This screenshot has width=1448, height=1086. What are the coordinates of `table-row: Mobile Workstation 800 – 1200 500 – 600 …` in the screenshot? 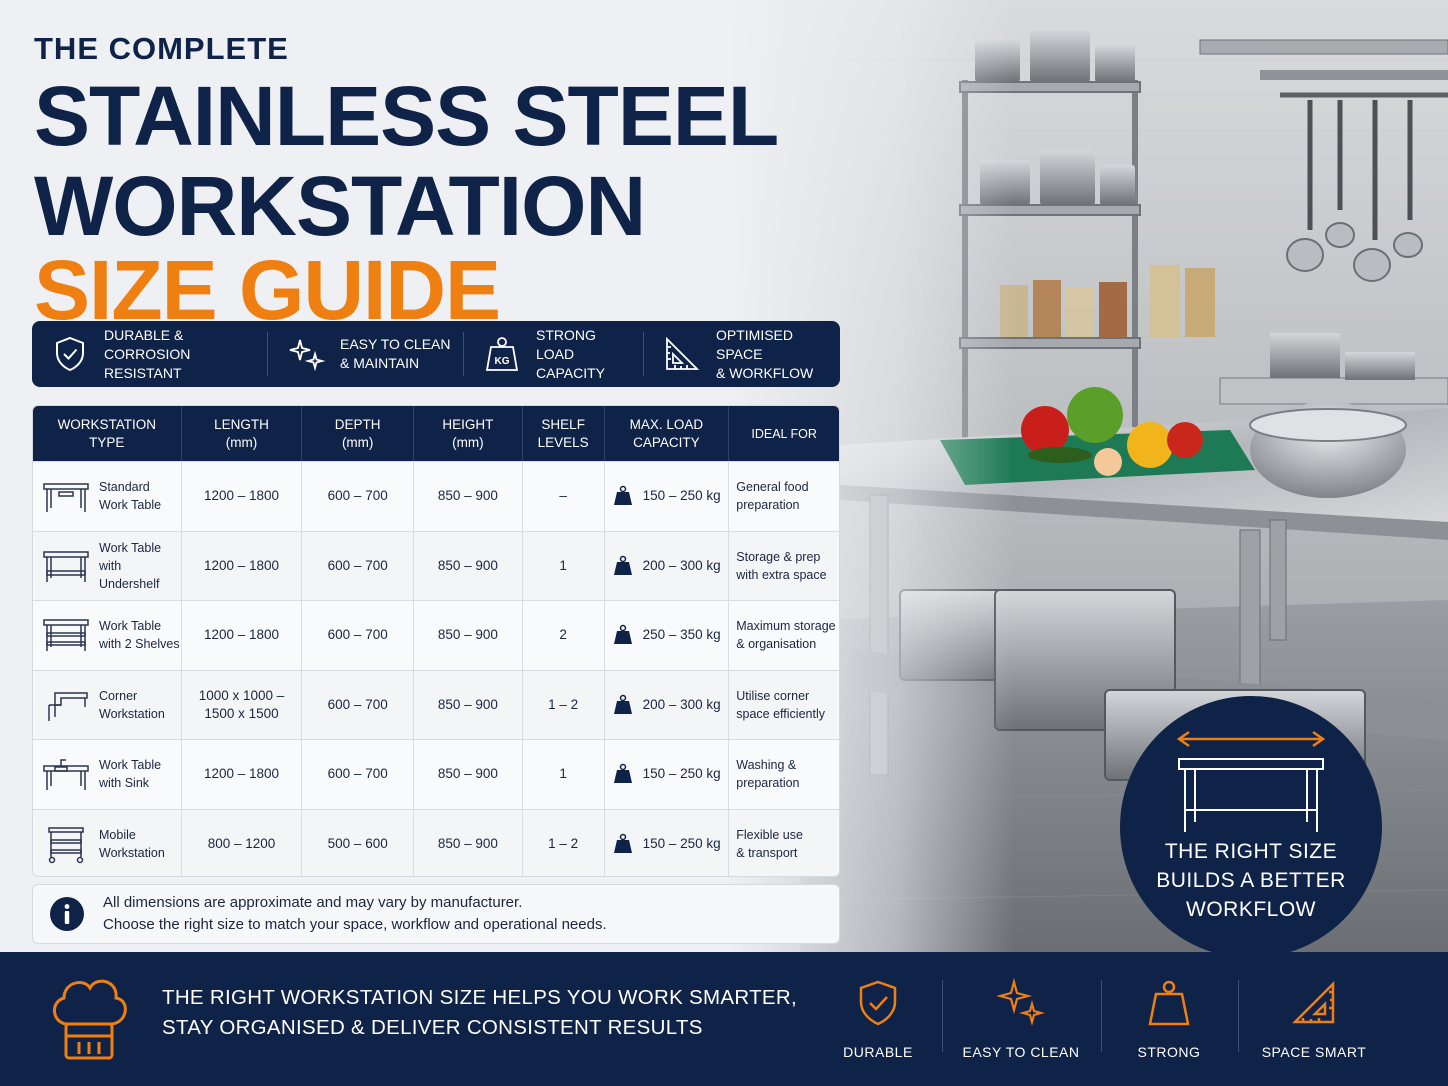 It's located at (436, 842).